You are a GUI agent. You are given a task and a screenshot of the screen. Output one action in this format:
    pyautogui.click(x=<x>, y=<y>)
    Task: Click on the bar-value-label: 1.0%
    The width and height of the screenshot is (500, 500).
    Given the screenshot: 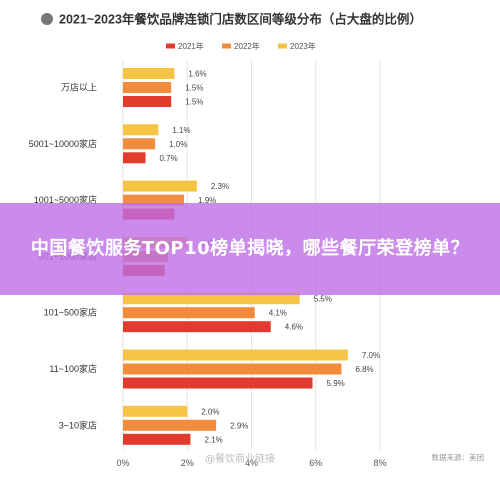 What is the action you would take?
    pyautogui.click(x=178, y=144)
    